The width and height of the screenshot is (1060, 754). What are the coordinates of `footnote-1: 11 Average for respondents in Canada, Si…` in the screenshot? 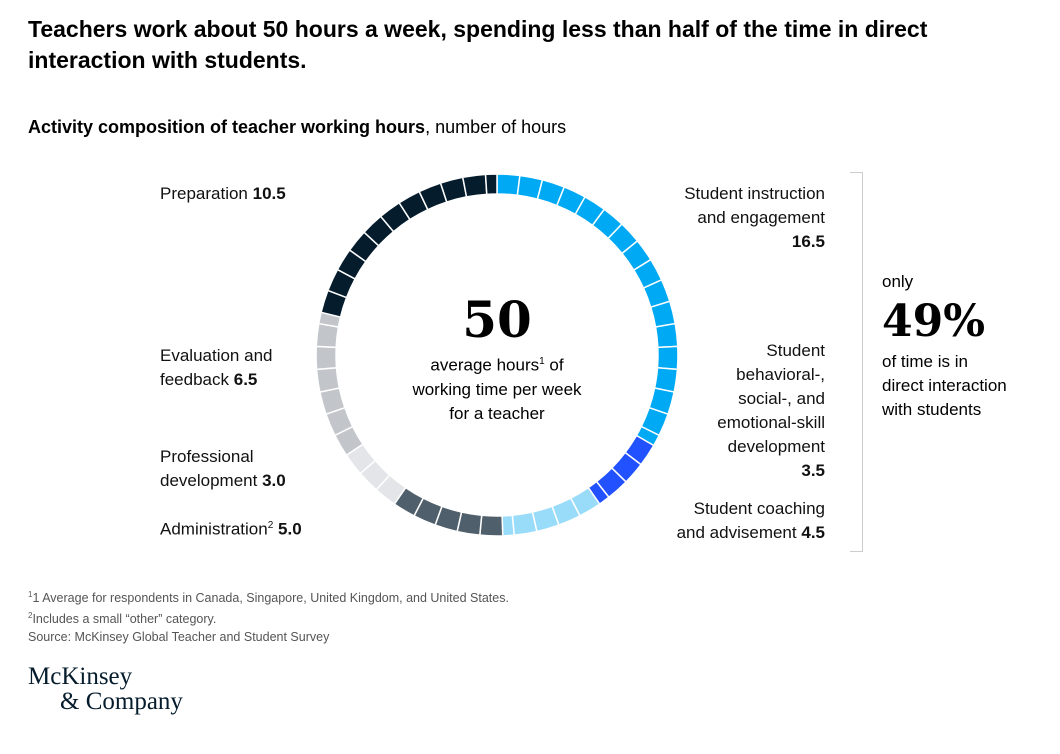 It's located at (268, 598).